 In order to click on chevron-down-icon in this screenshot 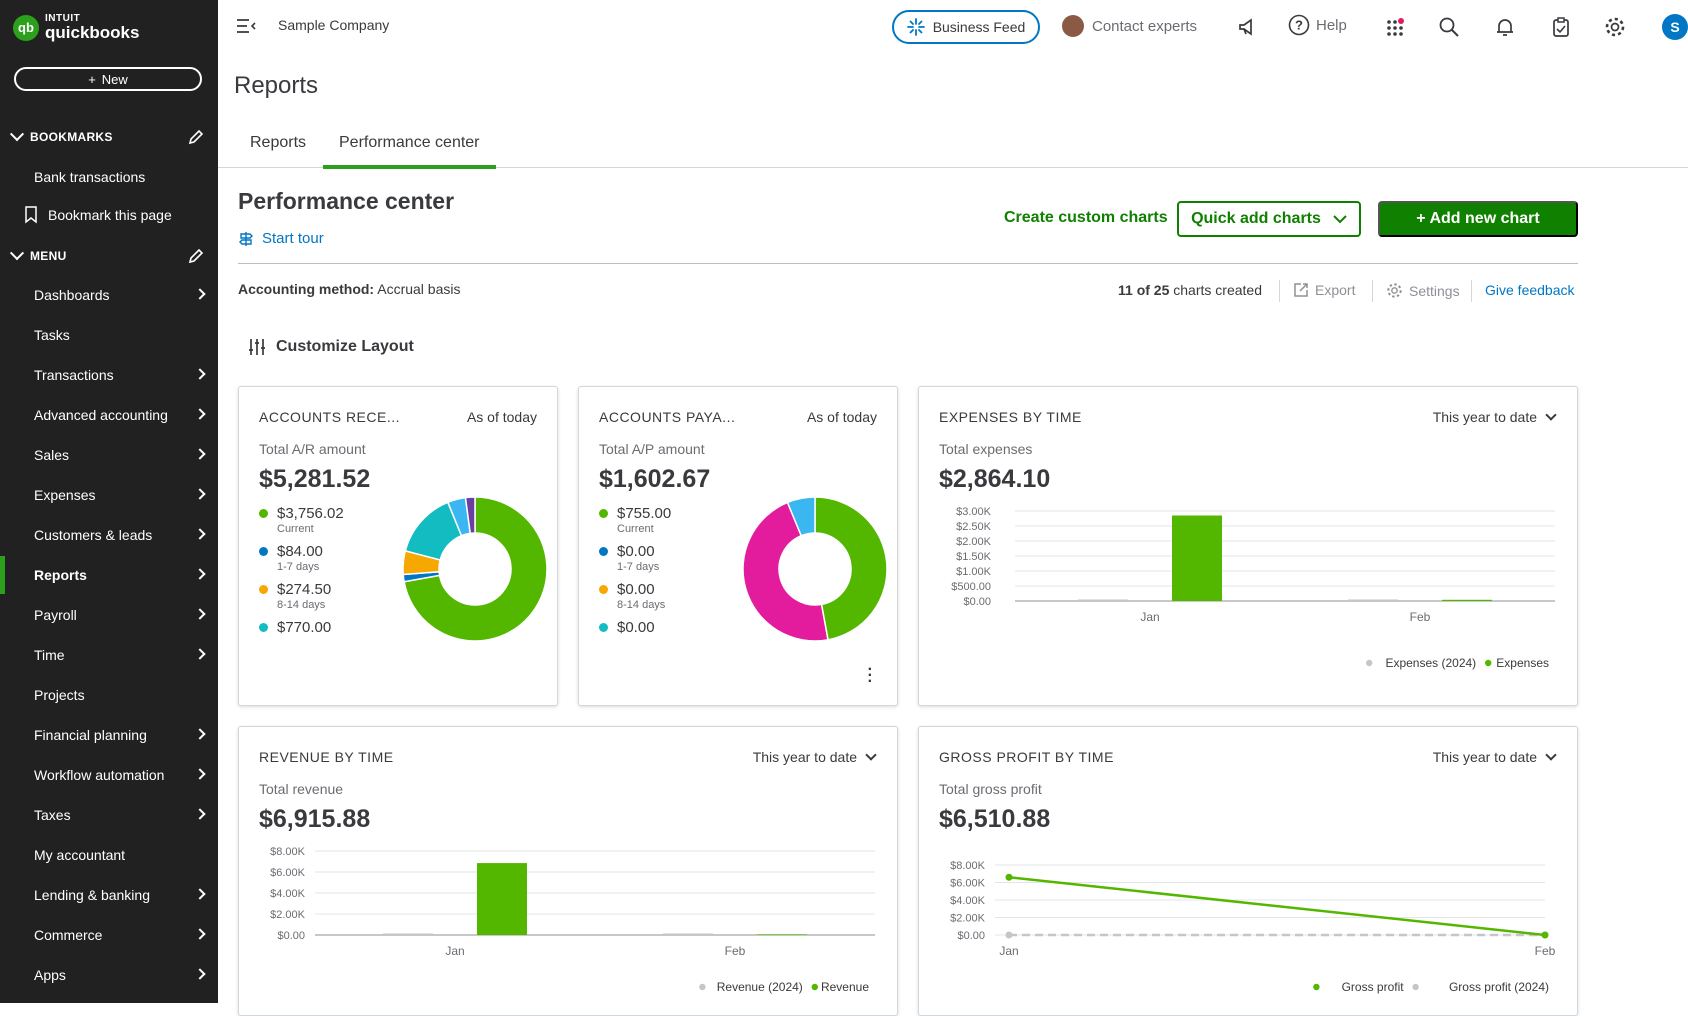, I will do `click(1551, 755)`.